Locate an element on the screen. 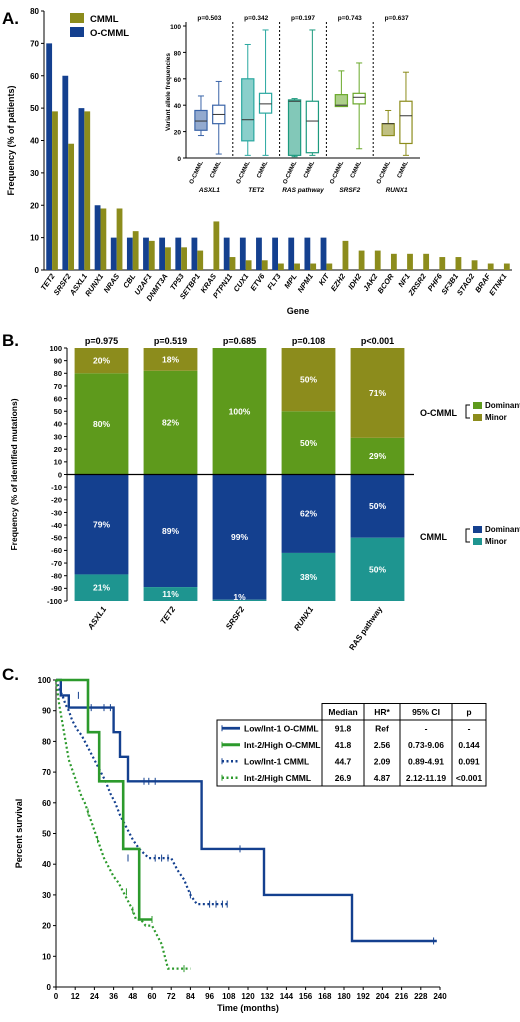 Image resolution: width=520 pixels, height=1022 pixels. bar-label: 80% is located at coordinates (101, 424).